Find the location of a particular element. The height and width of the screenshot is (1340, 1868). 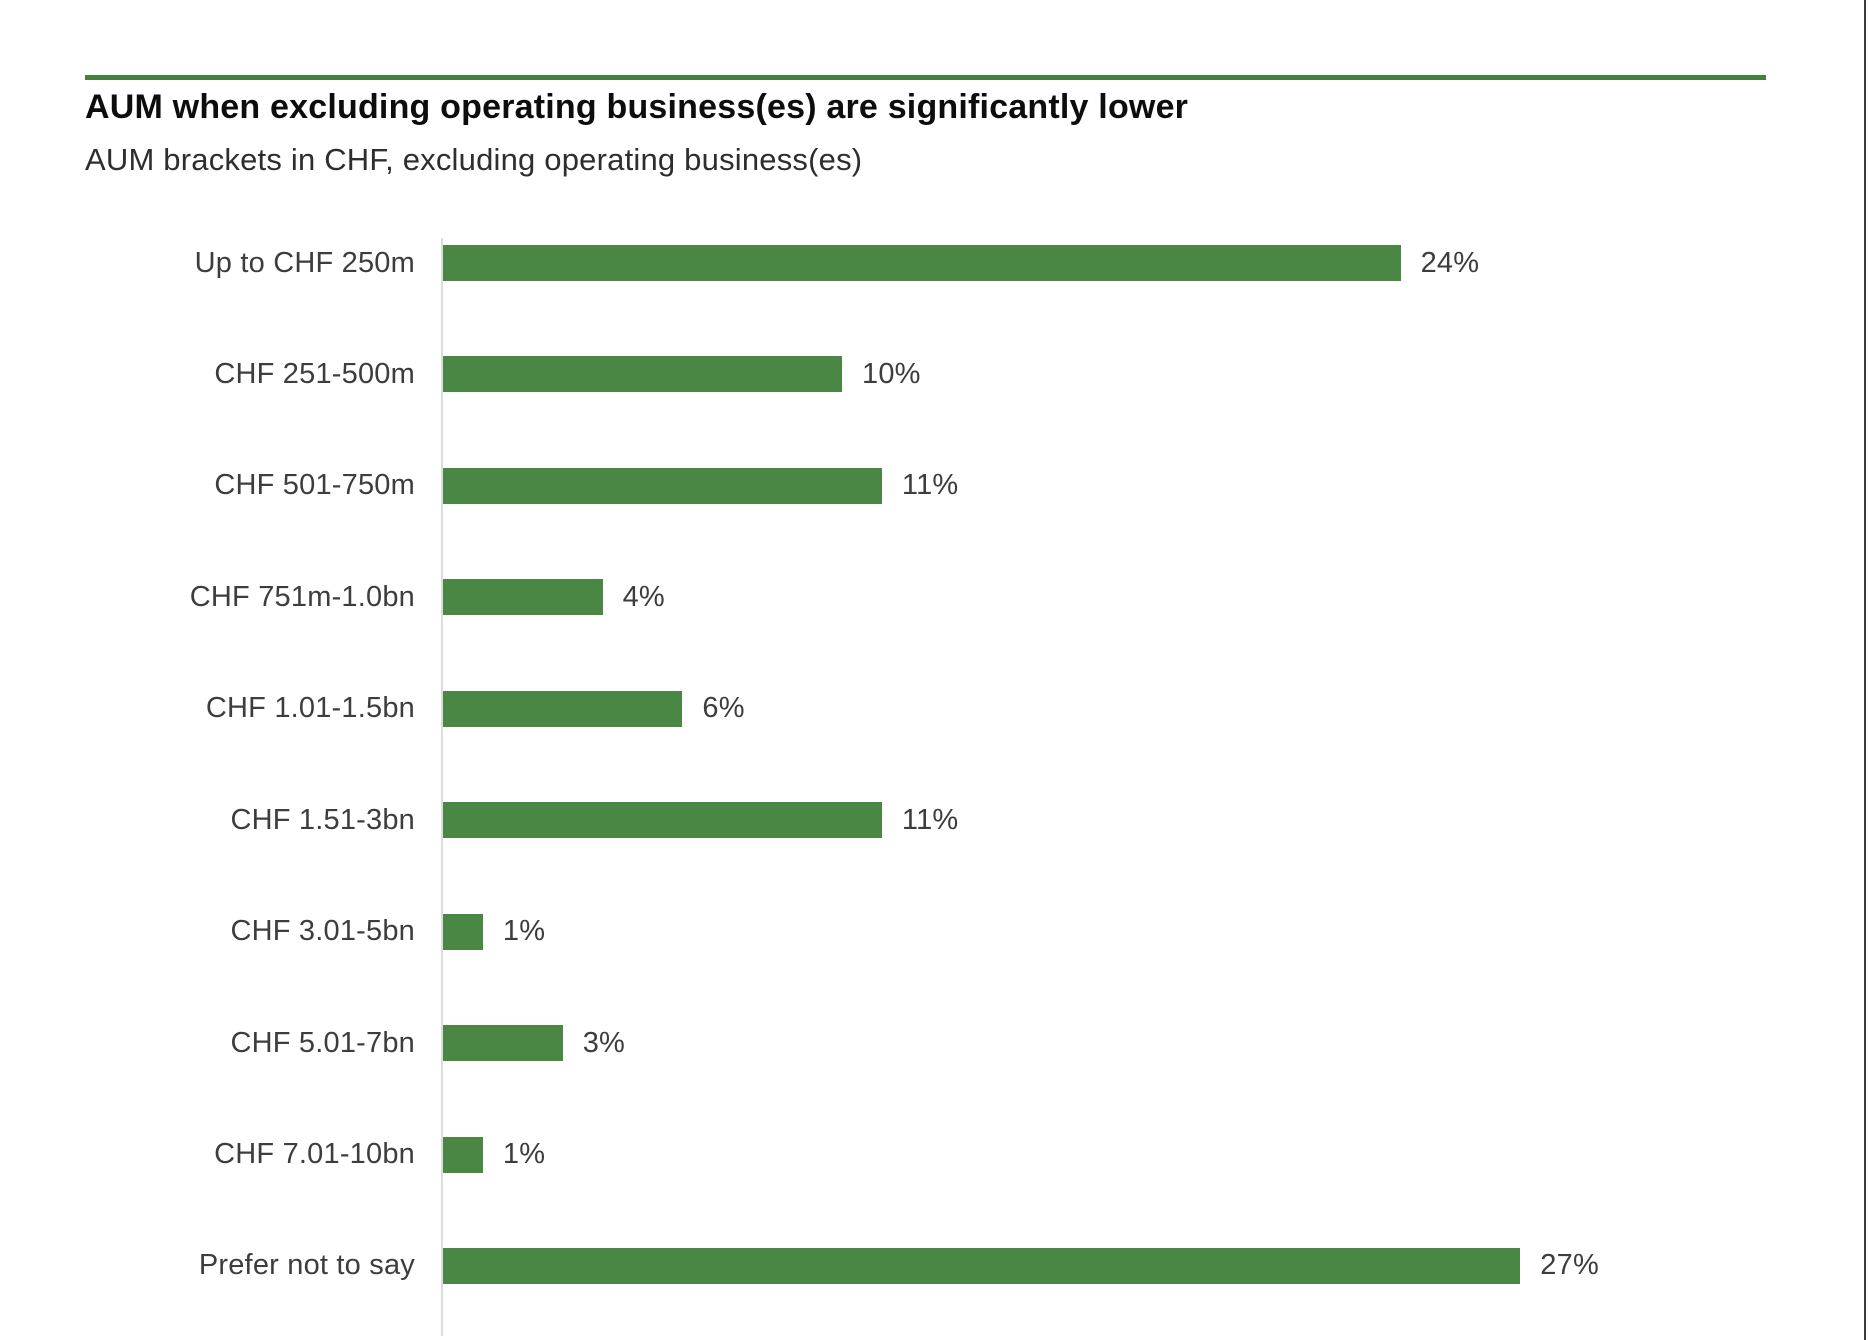

value-label: 3% is located at coordinates (604, 1042).